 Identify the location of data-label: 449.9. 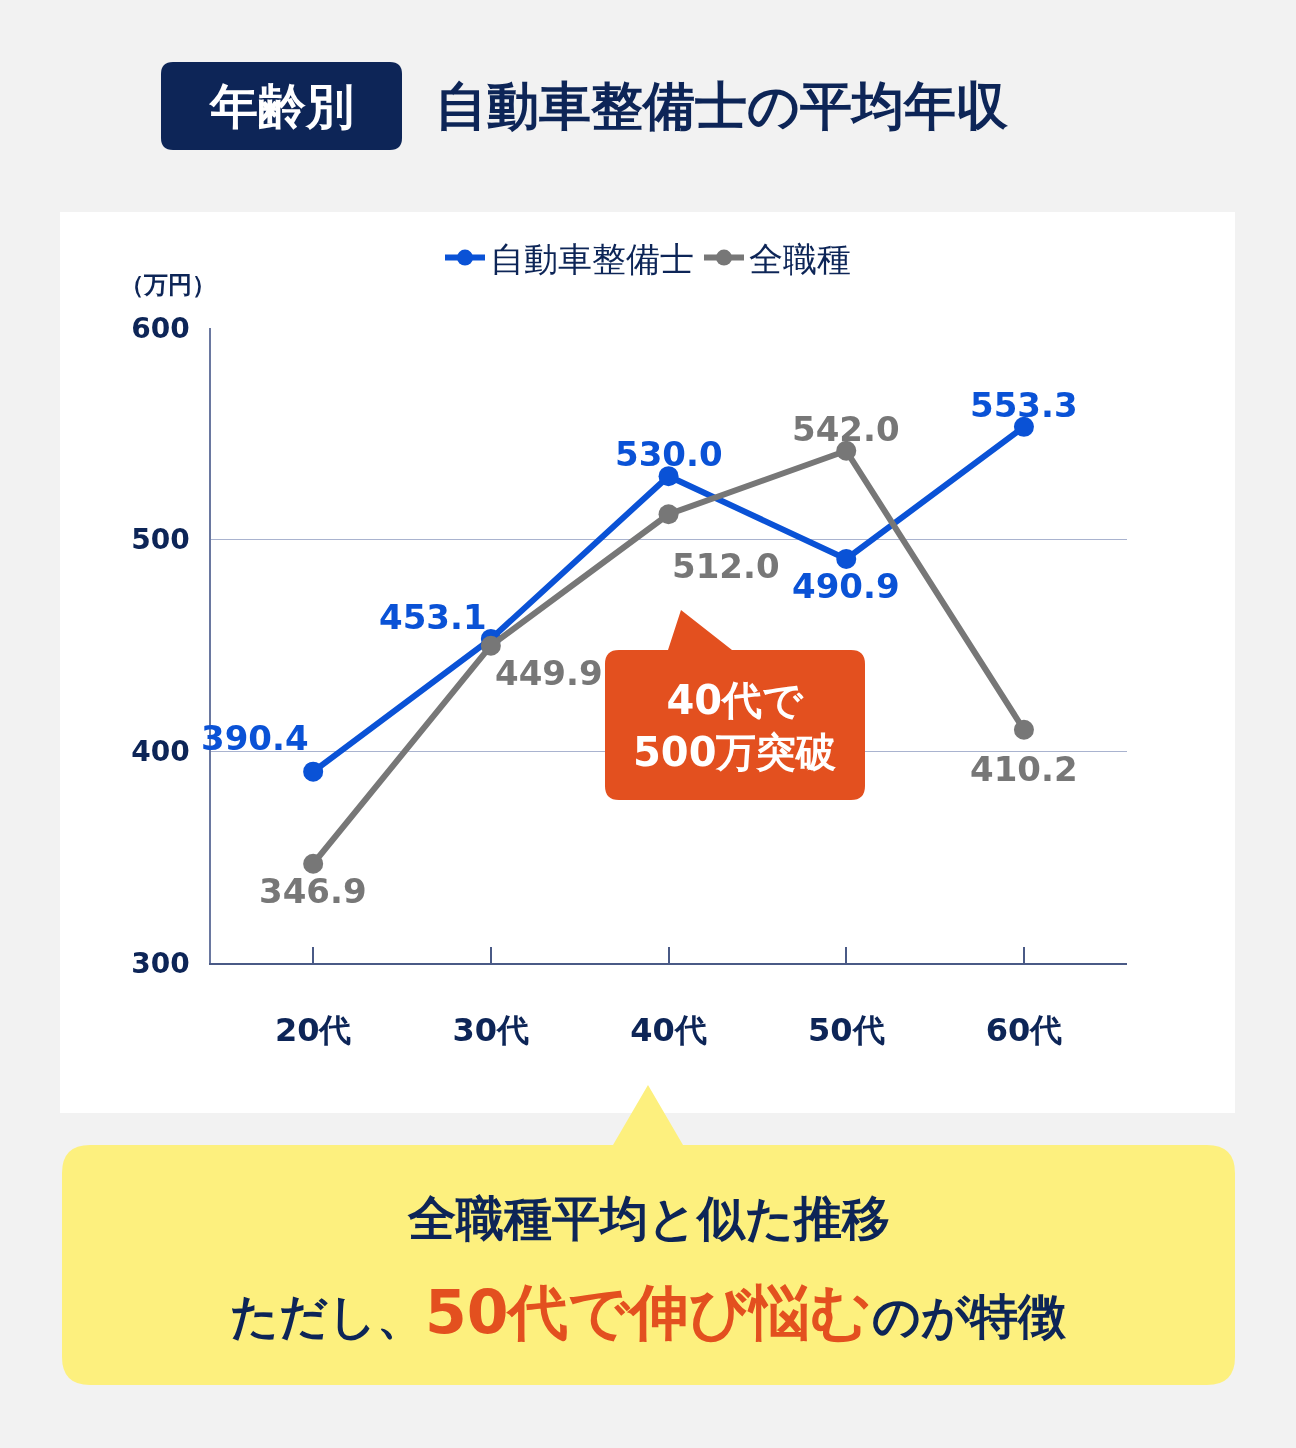
(549, 673).